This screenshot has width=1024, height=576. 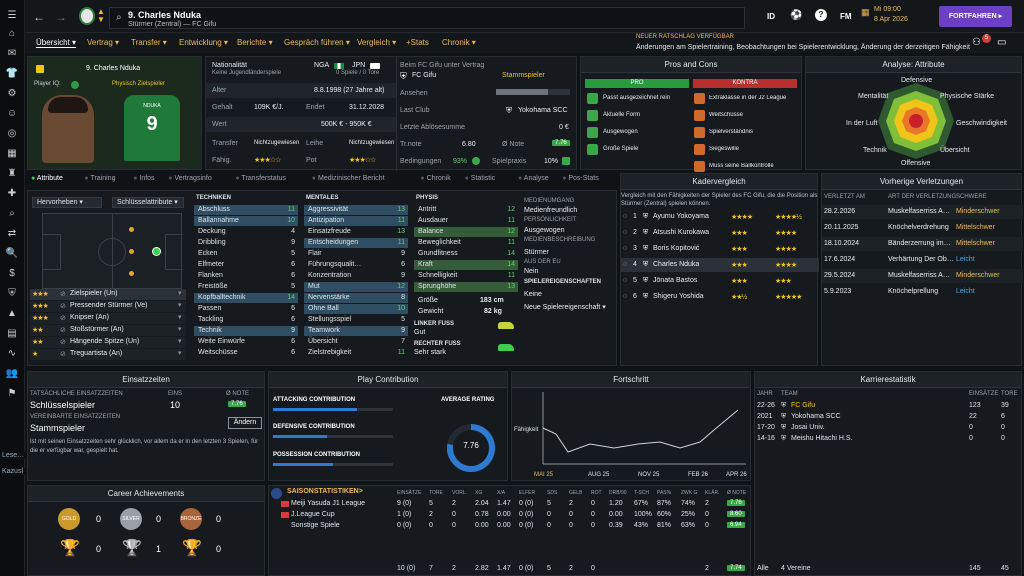 I want to click on injury-row: 5.9.2023 Knöchelprellung Leicht, so click(x=922, y=292).